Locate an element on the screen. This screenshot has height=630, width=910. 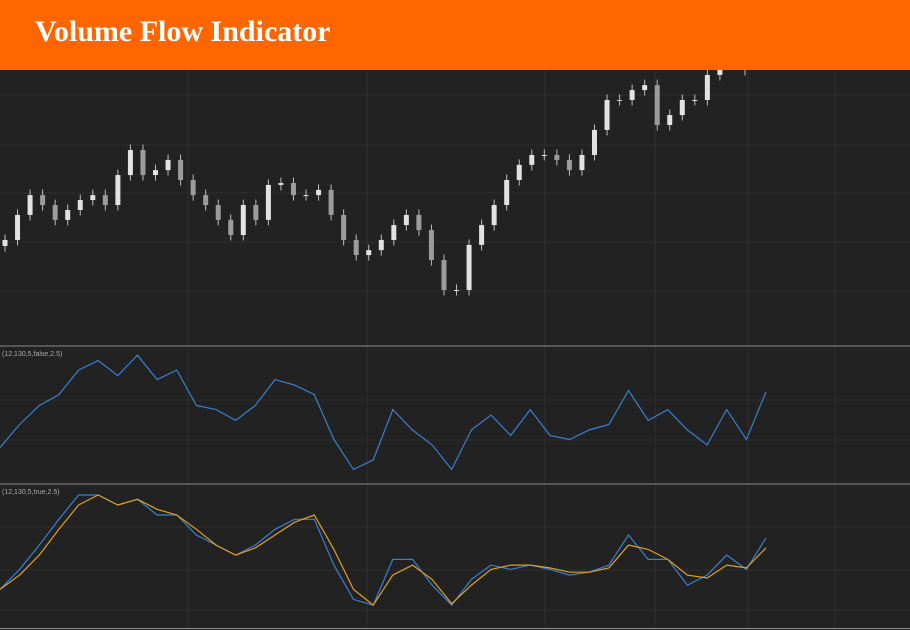
title-banner is located at coordinates (455, 35).